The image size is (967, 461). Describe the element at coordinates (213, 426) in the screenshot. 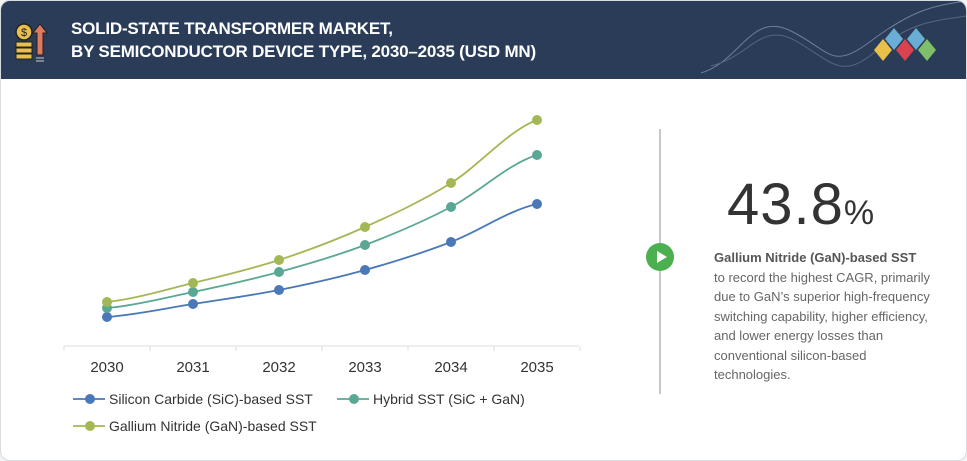

I see `legend-label: Gallium Nitride (GaN)-based SST` at that location.